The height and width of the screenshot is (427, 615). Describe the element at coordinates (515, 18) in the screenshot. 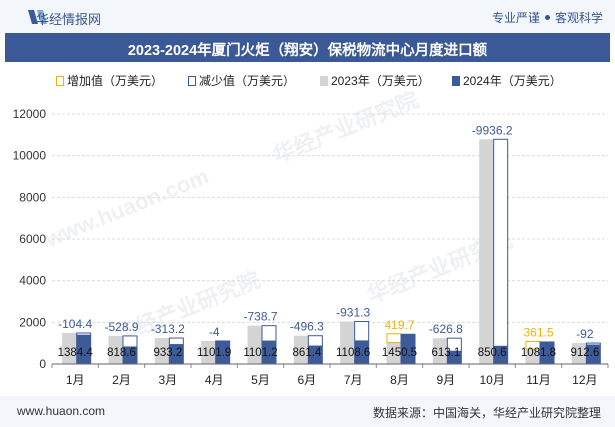

I see `slogan-part-a: 专业严谨` at that location.